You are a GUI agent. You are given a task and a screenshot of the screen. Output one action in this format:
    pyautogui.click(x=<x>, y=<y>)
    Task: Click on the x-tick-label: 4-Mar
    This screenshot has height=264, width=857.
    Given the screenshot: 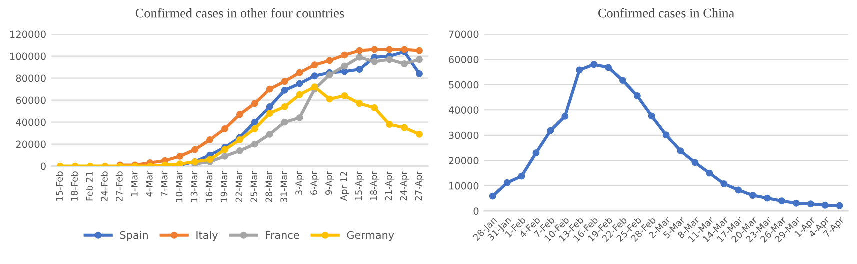 What is the action you would take?
    pyautogui.click(x=149, y=184)
    